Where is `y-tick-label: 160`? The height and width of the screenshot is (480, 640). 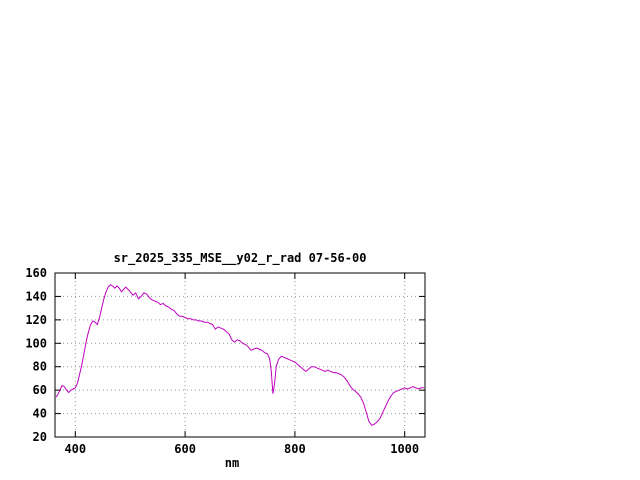 y-tick-label: 160 is located at coordinates (36, 273).